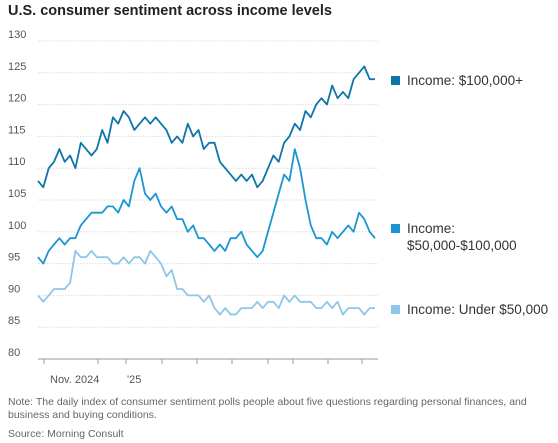  What do you see at coordinates (17, 226) in the screenshot?
I see `y-tick-label: 100` at bounding box center [17, 226].